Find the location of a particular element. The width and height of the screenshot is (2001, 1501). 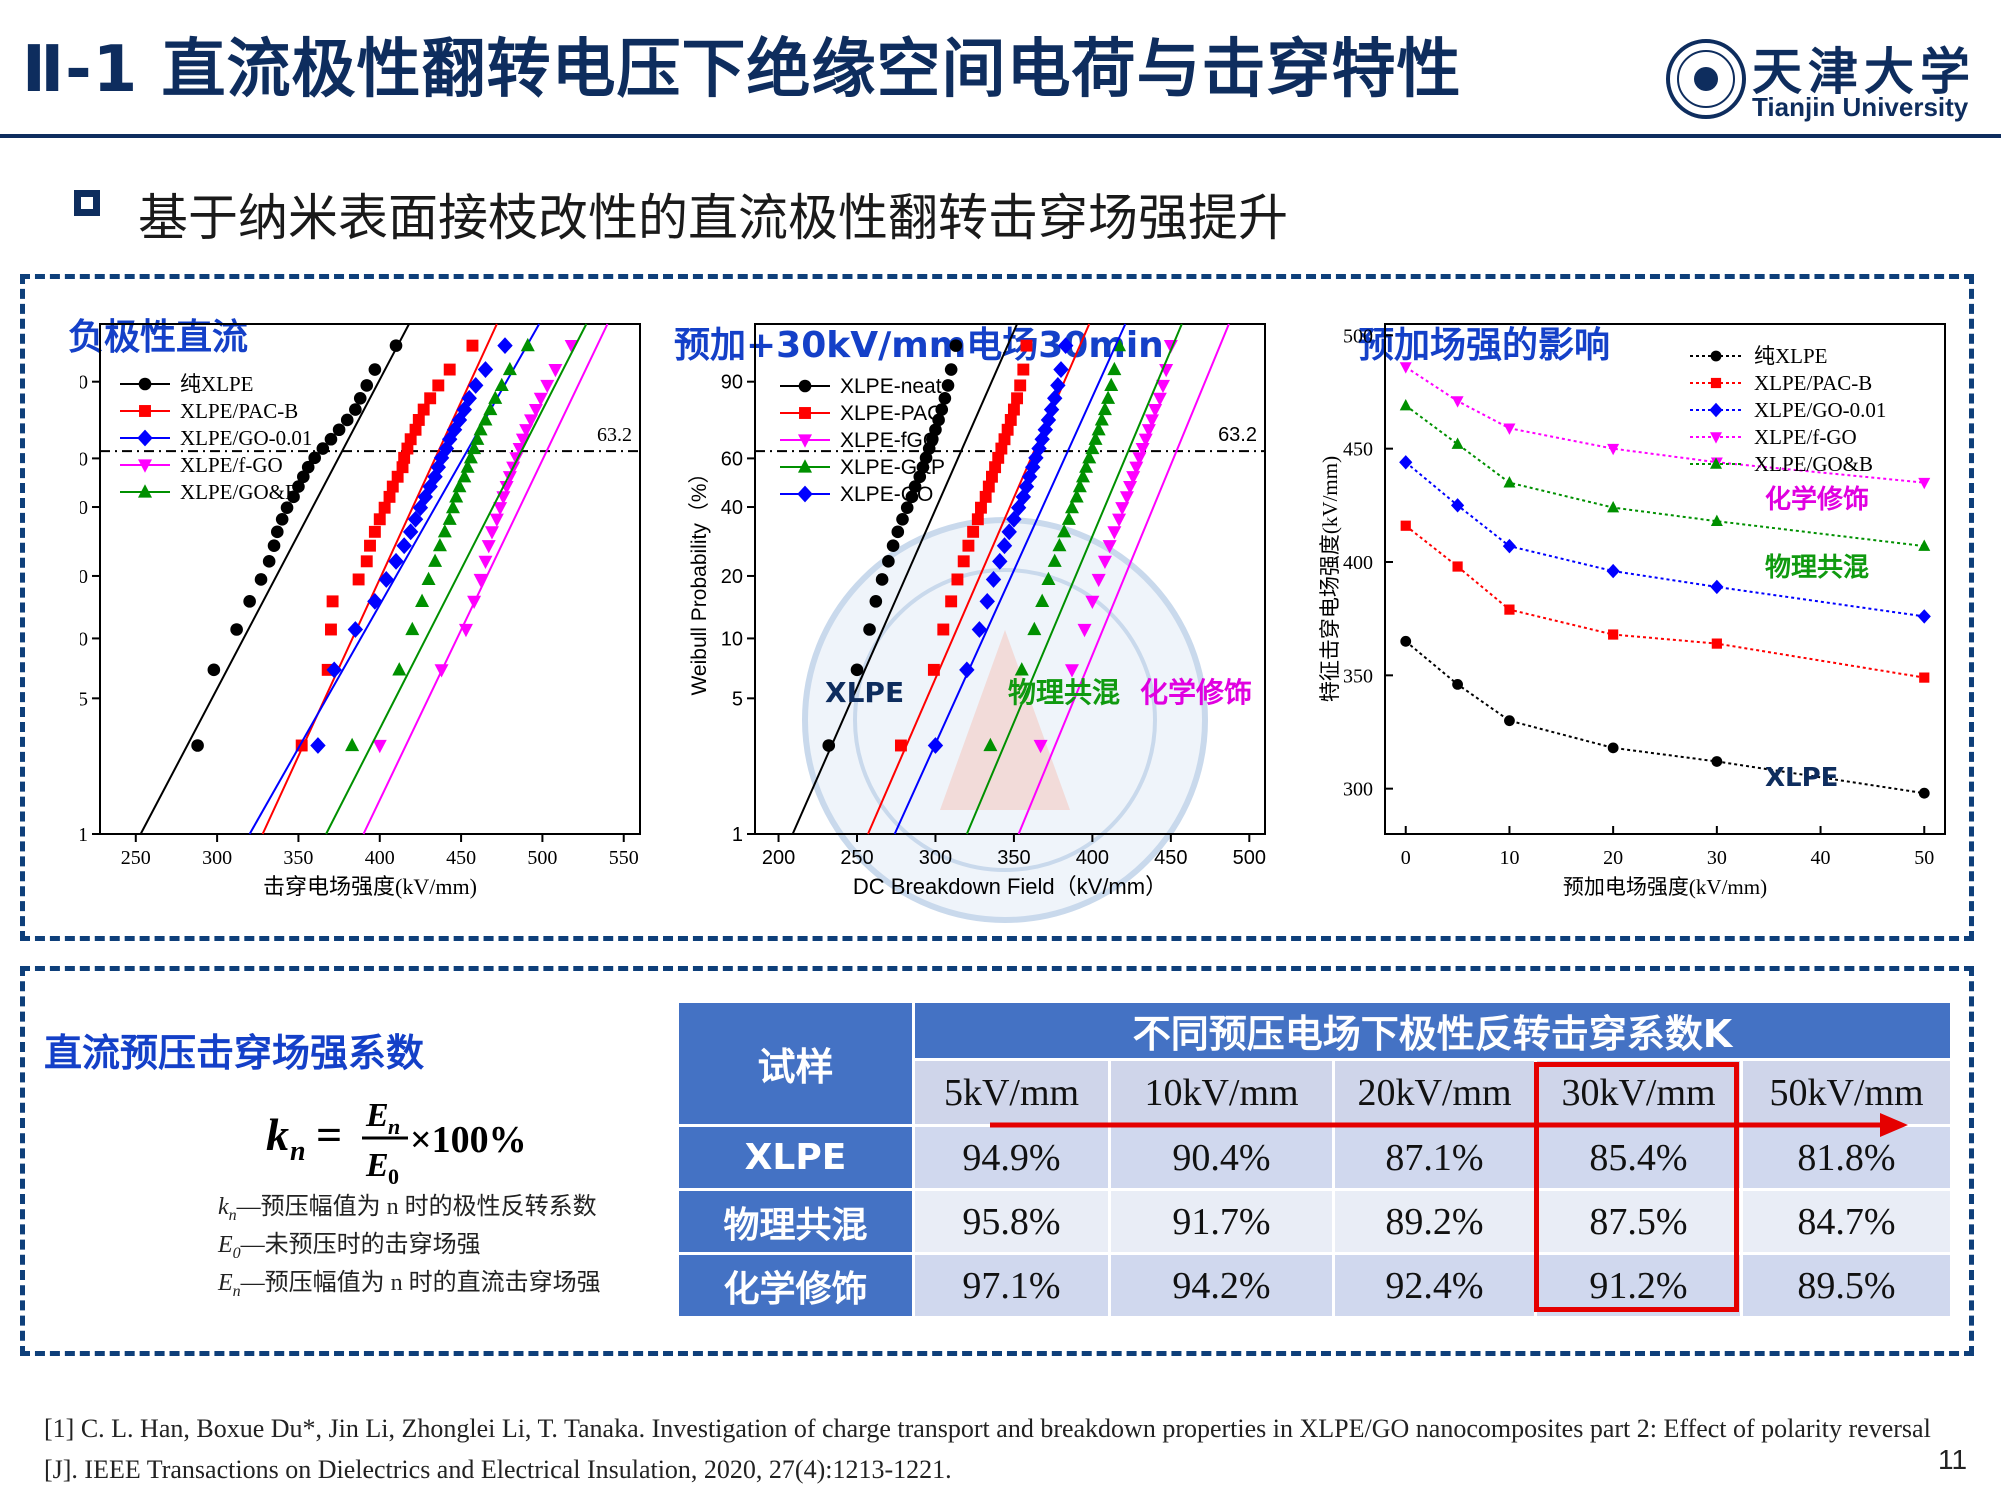

series-line is located at coordinates (1665, 539).